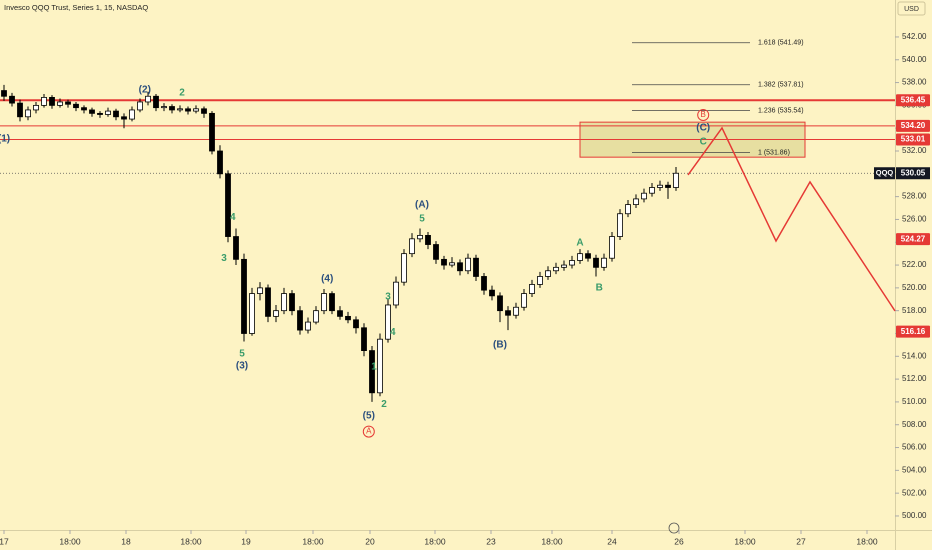 This screenshot has height=550, width=932. Describe the element at coordinates (246, 541) in the screenshot. I see `x-tick-label: 19` at that location.